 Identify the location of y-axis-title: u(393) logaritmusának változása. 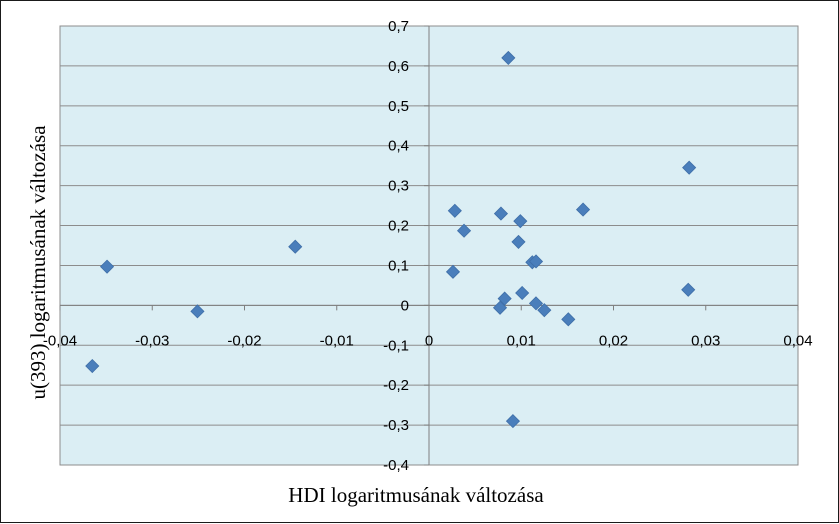
(38, 262).